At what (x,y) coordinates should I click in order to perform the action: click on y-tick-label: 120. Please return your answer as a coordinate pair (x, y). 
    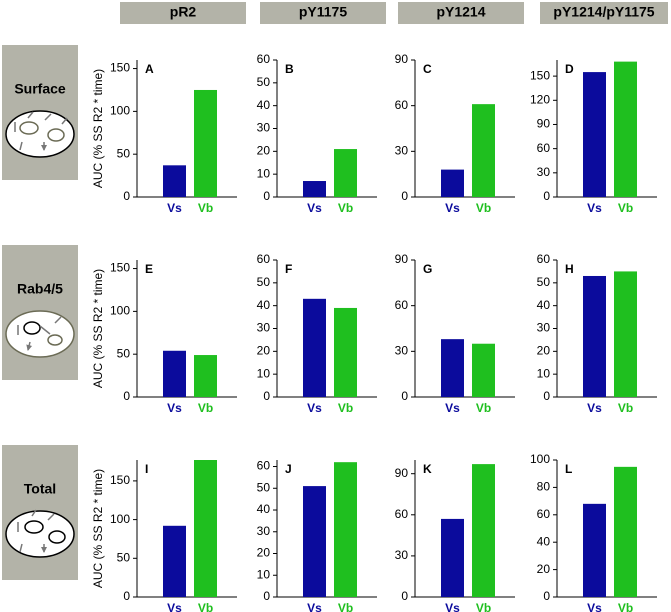
    Looking at the image, I should click on (540, 99).